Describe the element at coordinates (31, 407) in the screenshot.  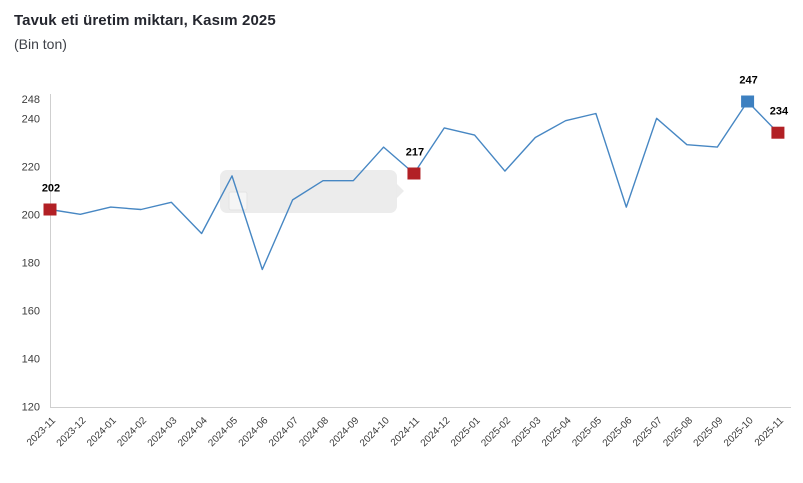
I see `y-axis-tick-label: 120` at that location.